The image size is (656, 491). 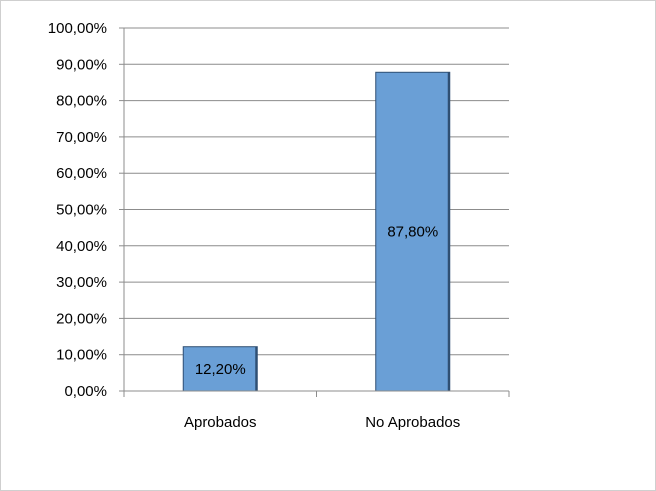 What do you see at coordinates (85, 391) in the screenshot?
I see `y-tick-label: 0,00%` at bounding box center [85, 391].